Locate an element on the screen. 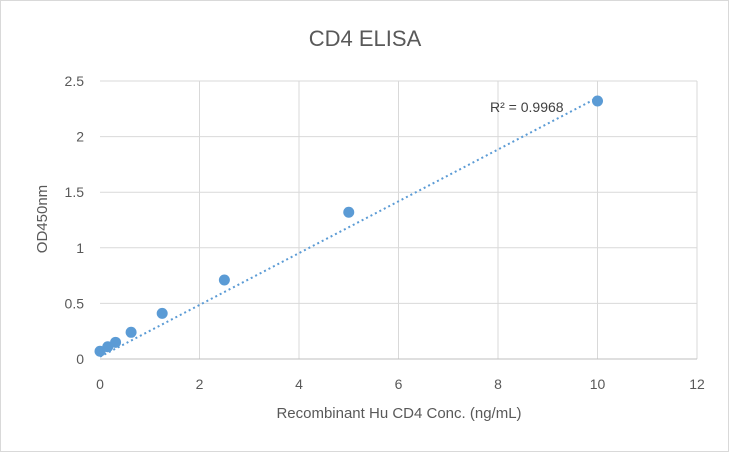 This screenshot has width=729, height=452. y-tick-label: 2.5 is located at coordinates (75, 81).